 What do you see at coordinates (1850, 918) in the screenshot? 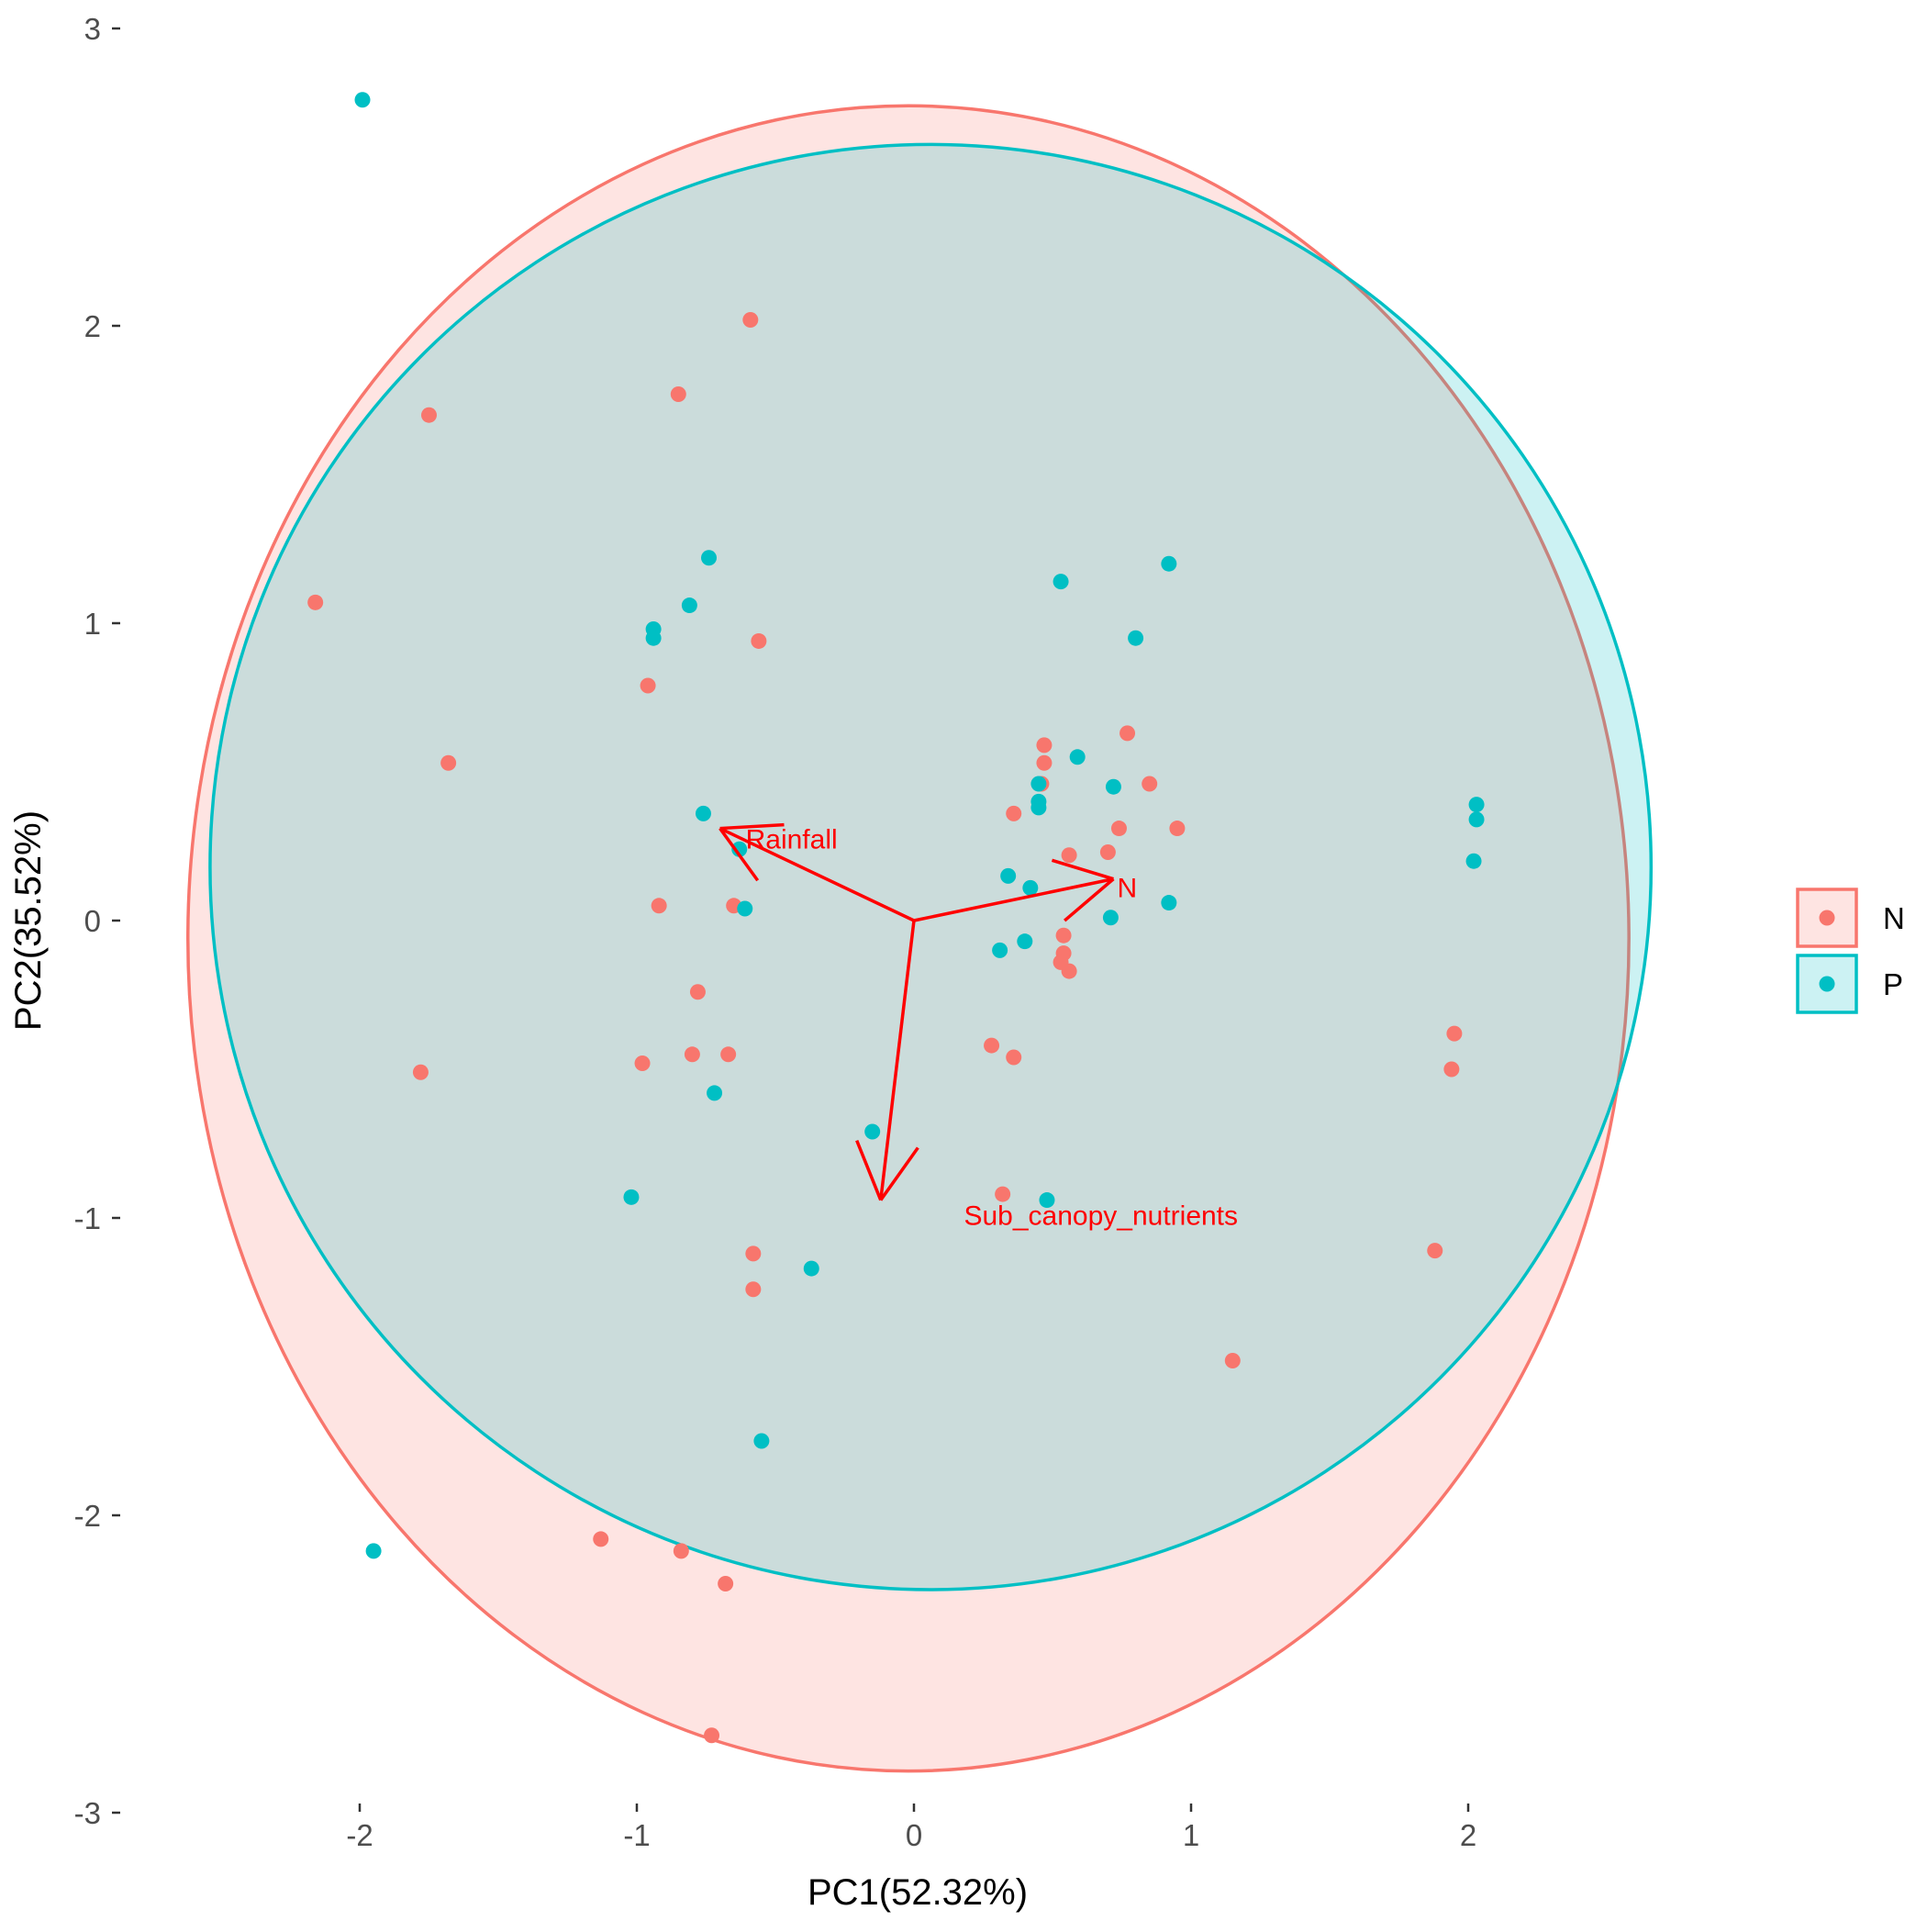
I see `legend-item-N: N` at bounding box center [1850, 918].